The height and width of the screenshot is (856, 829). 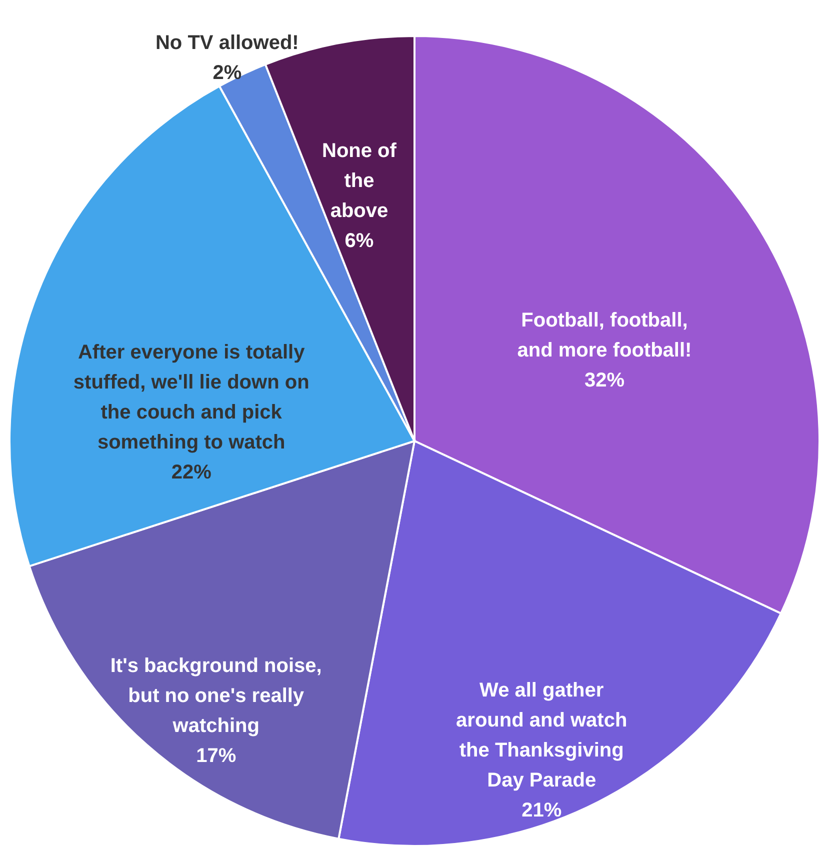 What do you see at coordinates (359, 181) in the screenshot?
I see `slice-label: None of the above` at bounding box center [359, 181].